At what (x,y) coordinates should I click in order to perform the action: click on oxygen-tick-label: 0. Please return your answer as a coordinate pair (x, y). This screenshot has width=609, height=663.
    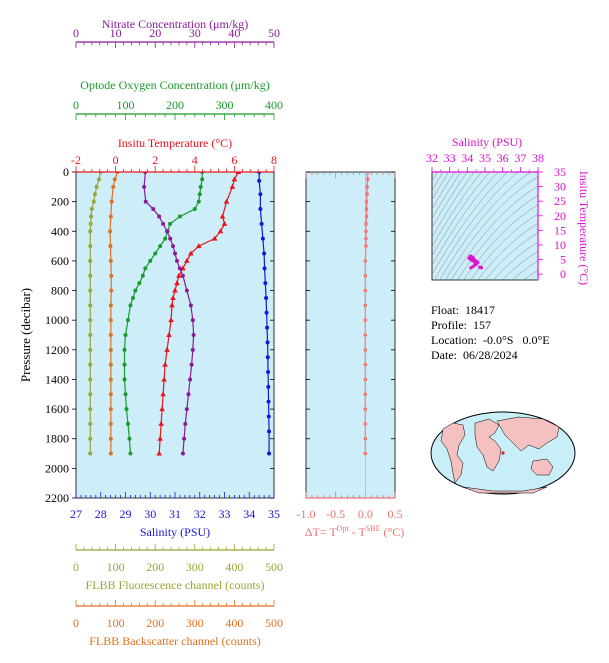
    Looking at the image, I should click on (76, 105).